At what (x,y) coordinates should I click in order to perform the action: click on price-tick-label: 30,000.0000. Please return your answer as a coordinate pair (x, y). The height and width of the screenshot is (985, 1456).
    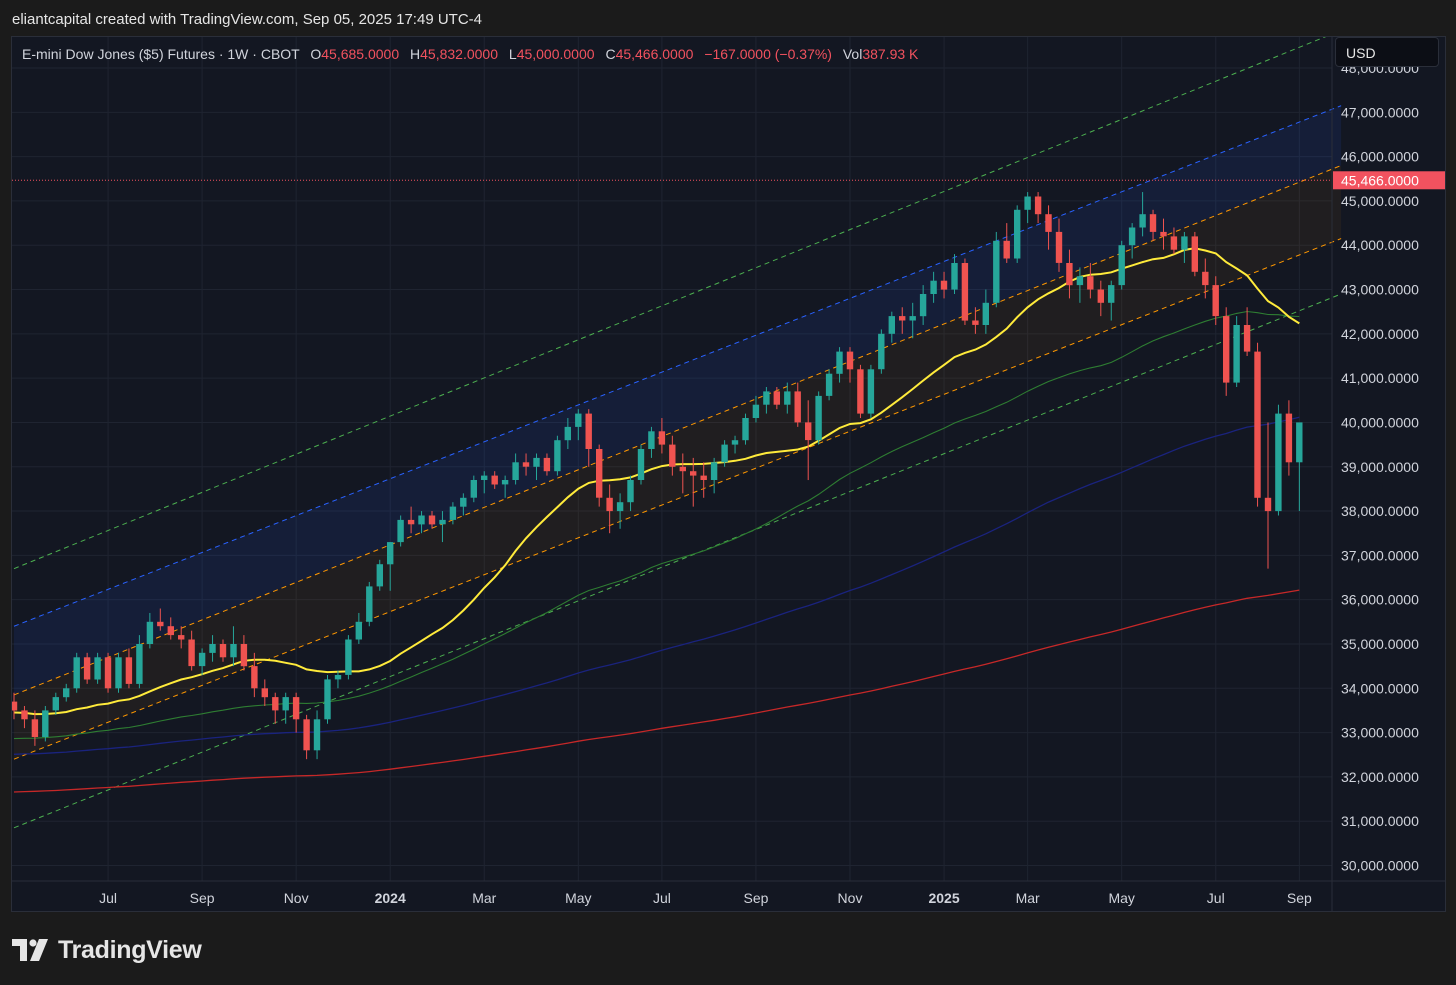
    Looking at the image, I should click on (1380, 865).